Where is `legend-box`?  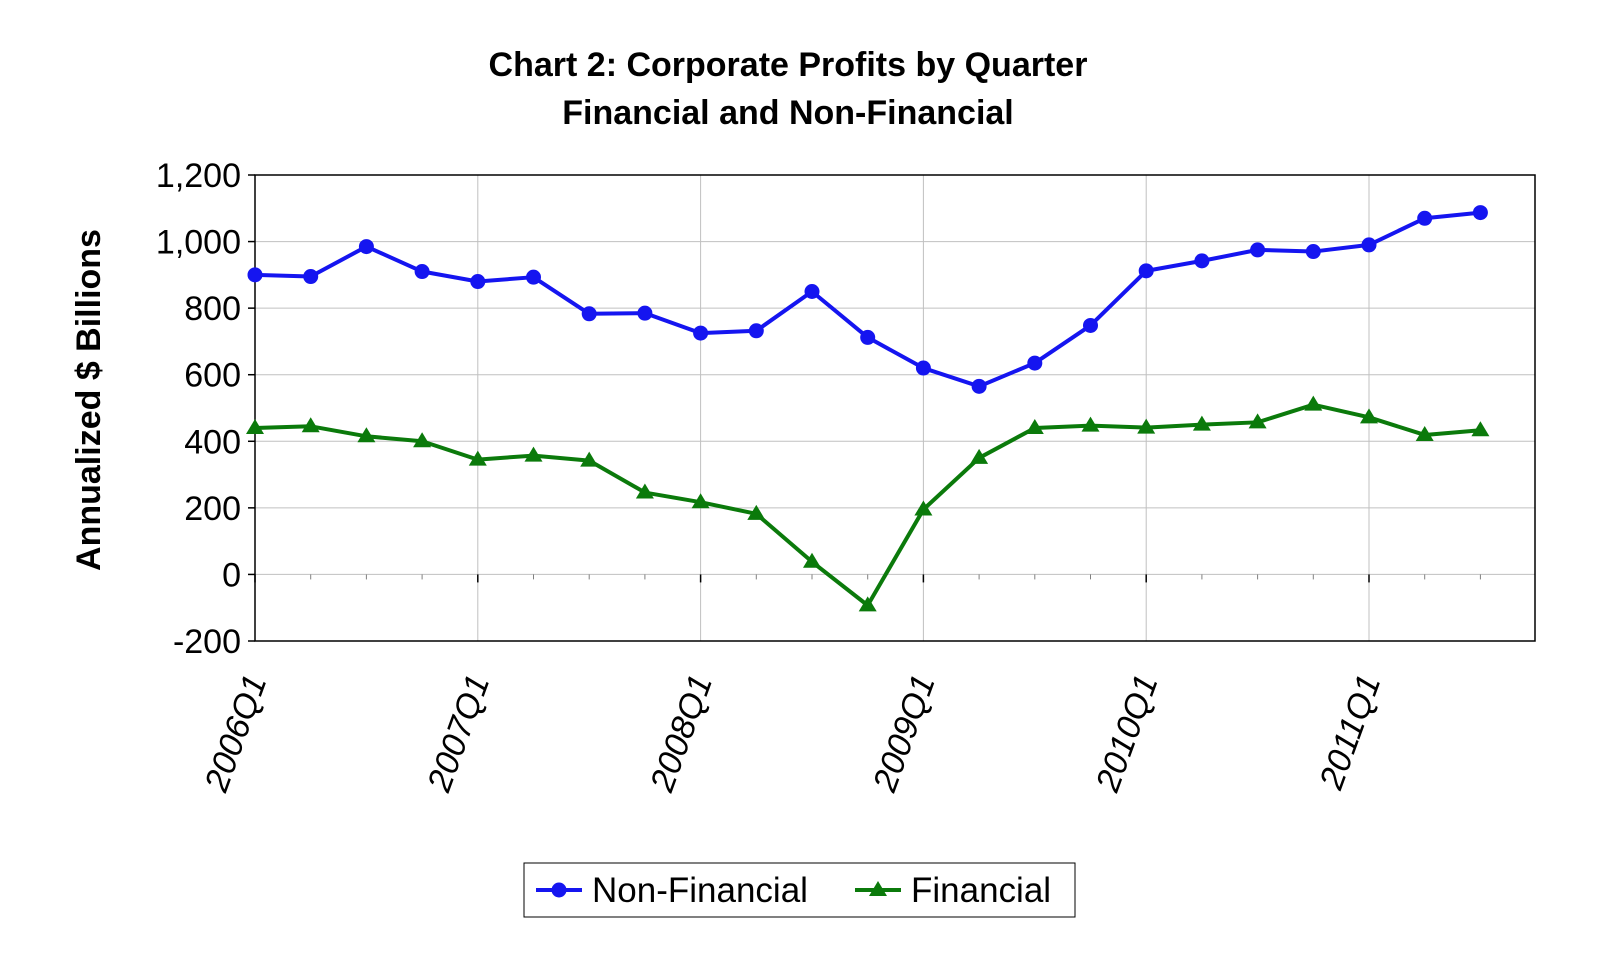
legend-box is located at coordinates (799, 890).